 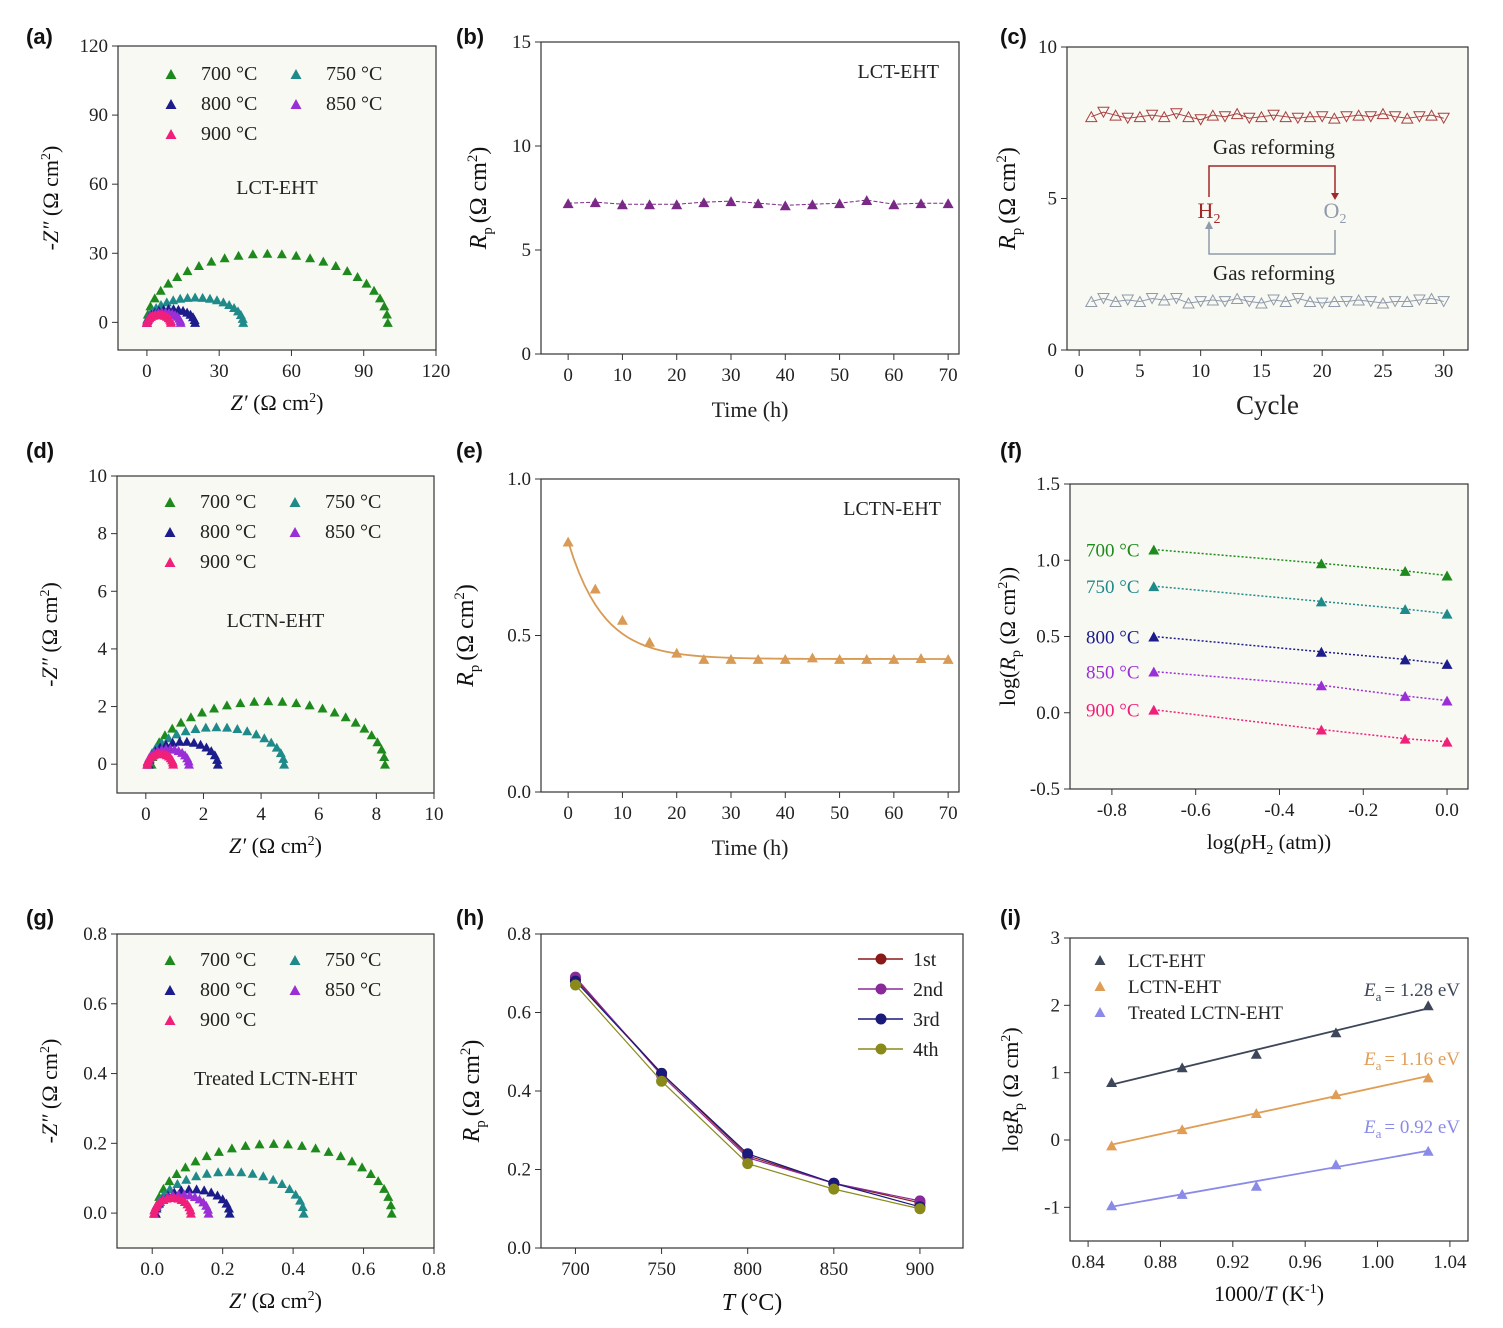 I want to click on x-tick-label: 0.96, so click(x=1305, y=1262).